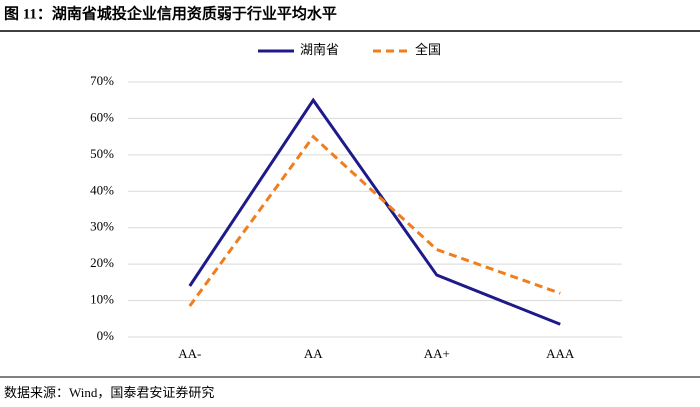 Image resolution: width=700 pixels, height=407 pixels. What do you see at coordinates (102, 153) in the screenshot?
I see `y-tick-label: 50%` at bounding box center [102, 153].